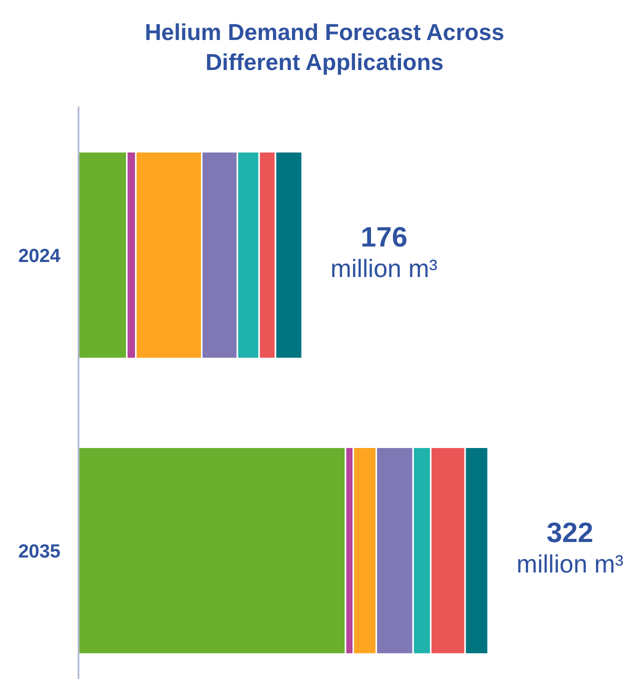 This screenshot has height=679, width=639. Describe the element at coordinates (384, 269) in the screenshot. I see `annotation: million m³` at that location.